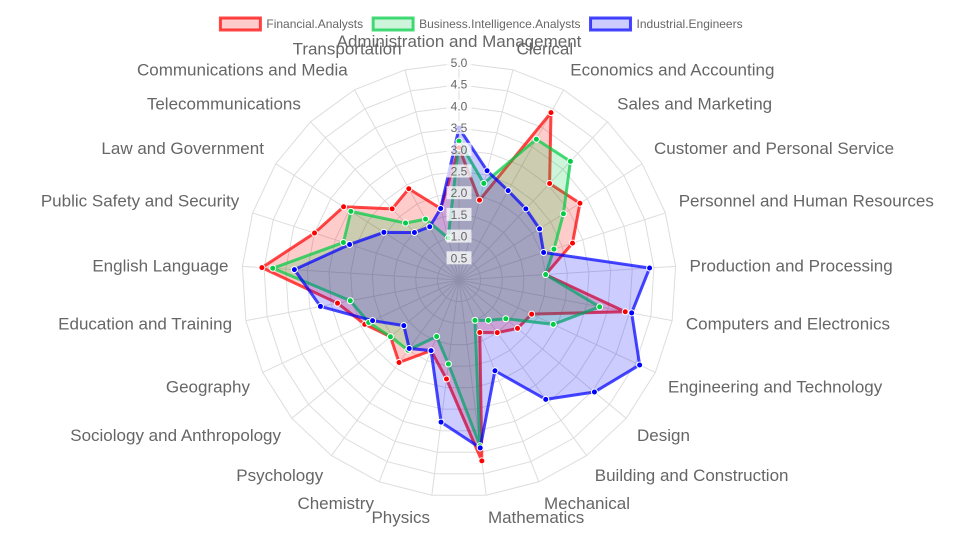  I want to click on legend-item-2: Industrial.Engineers, so click(666, 24).